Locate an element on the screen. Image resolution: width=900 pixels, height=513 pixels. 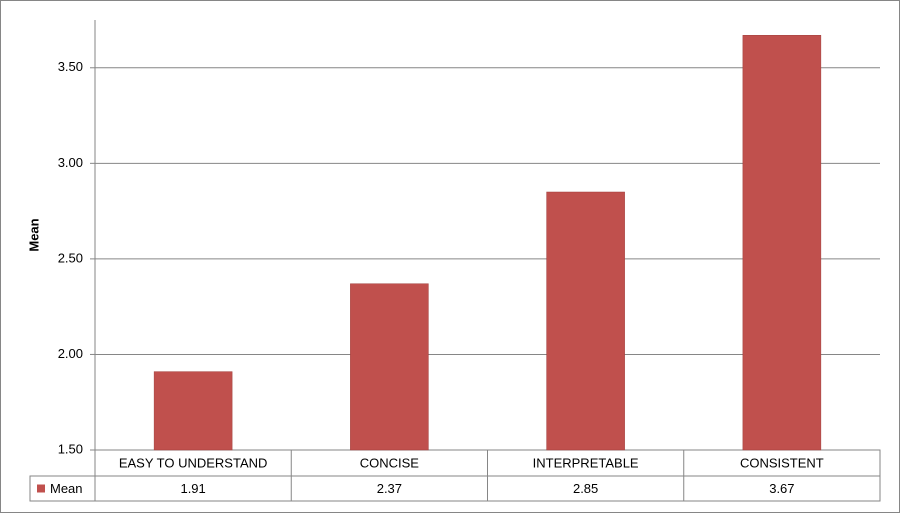
y-tick-label: 2.50 is located at coordinates (70, 257).